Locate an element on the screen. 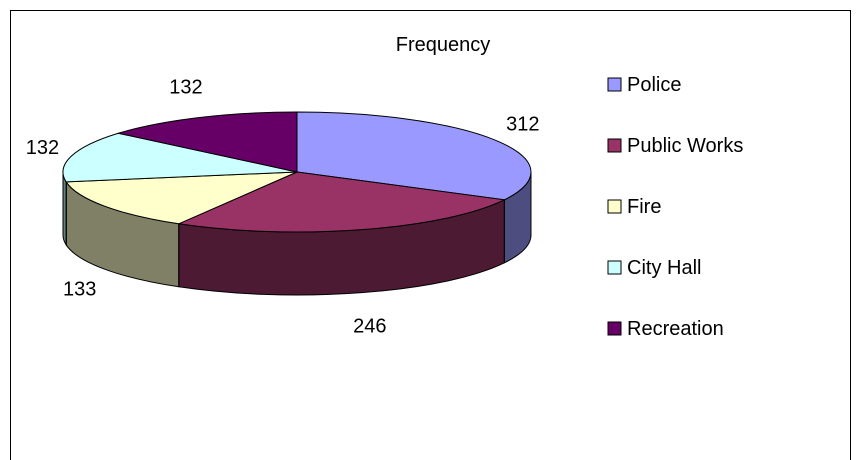 This screenshot has height=460, width=862. legend-label-recreation: Recreation is located at coordinates (675, 329).